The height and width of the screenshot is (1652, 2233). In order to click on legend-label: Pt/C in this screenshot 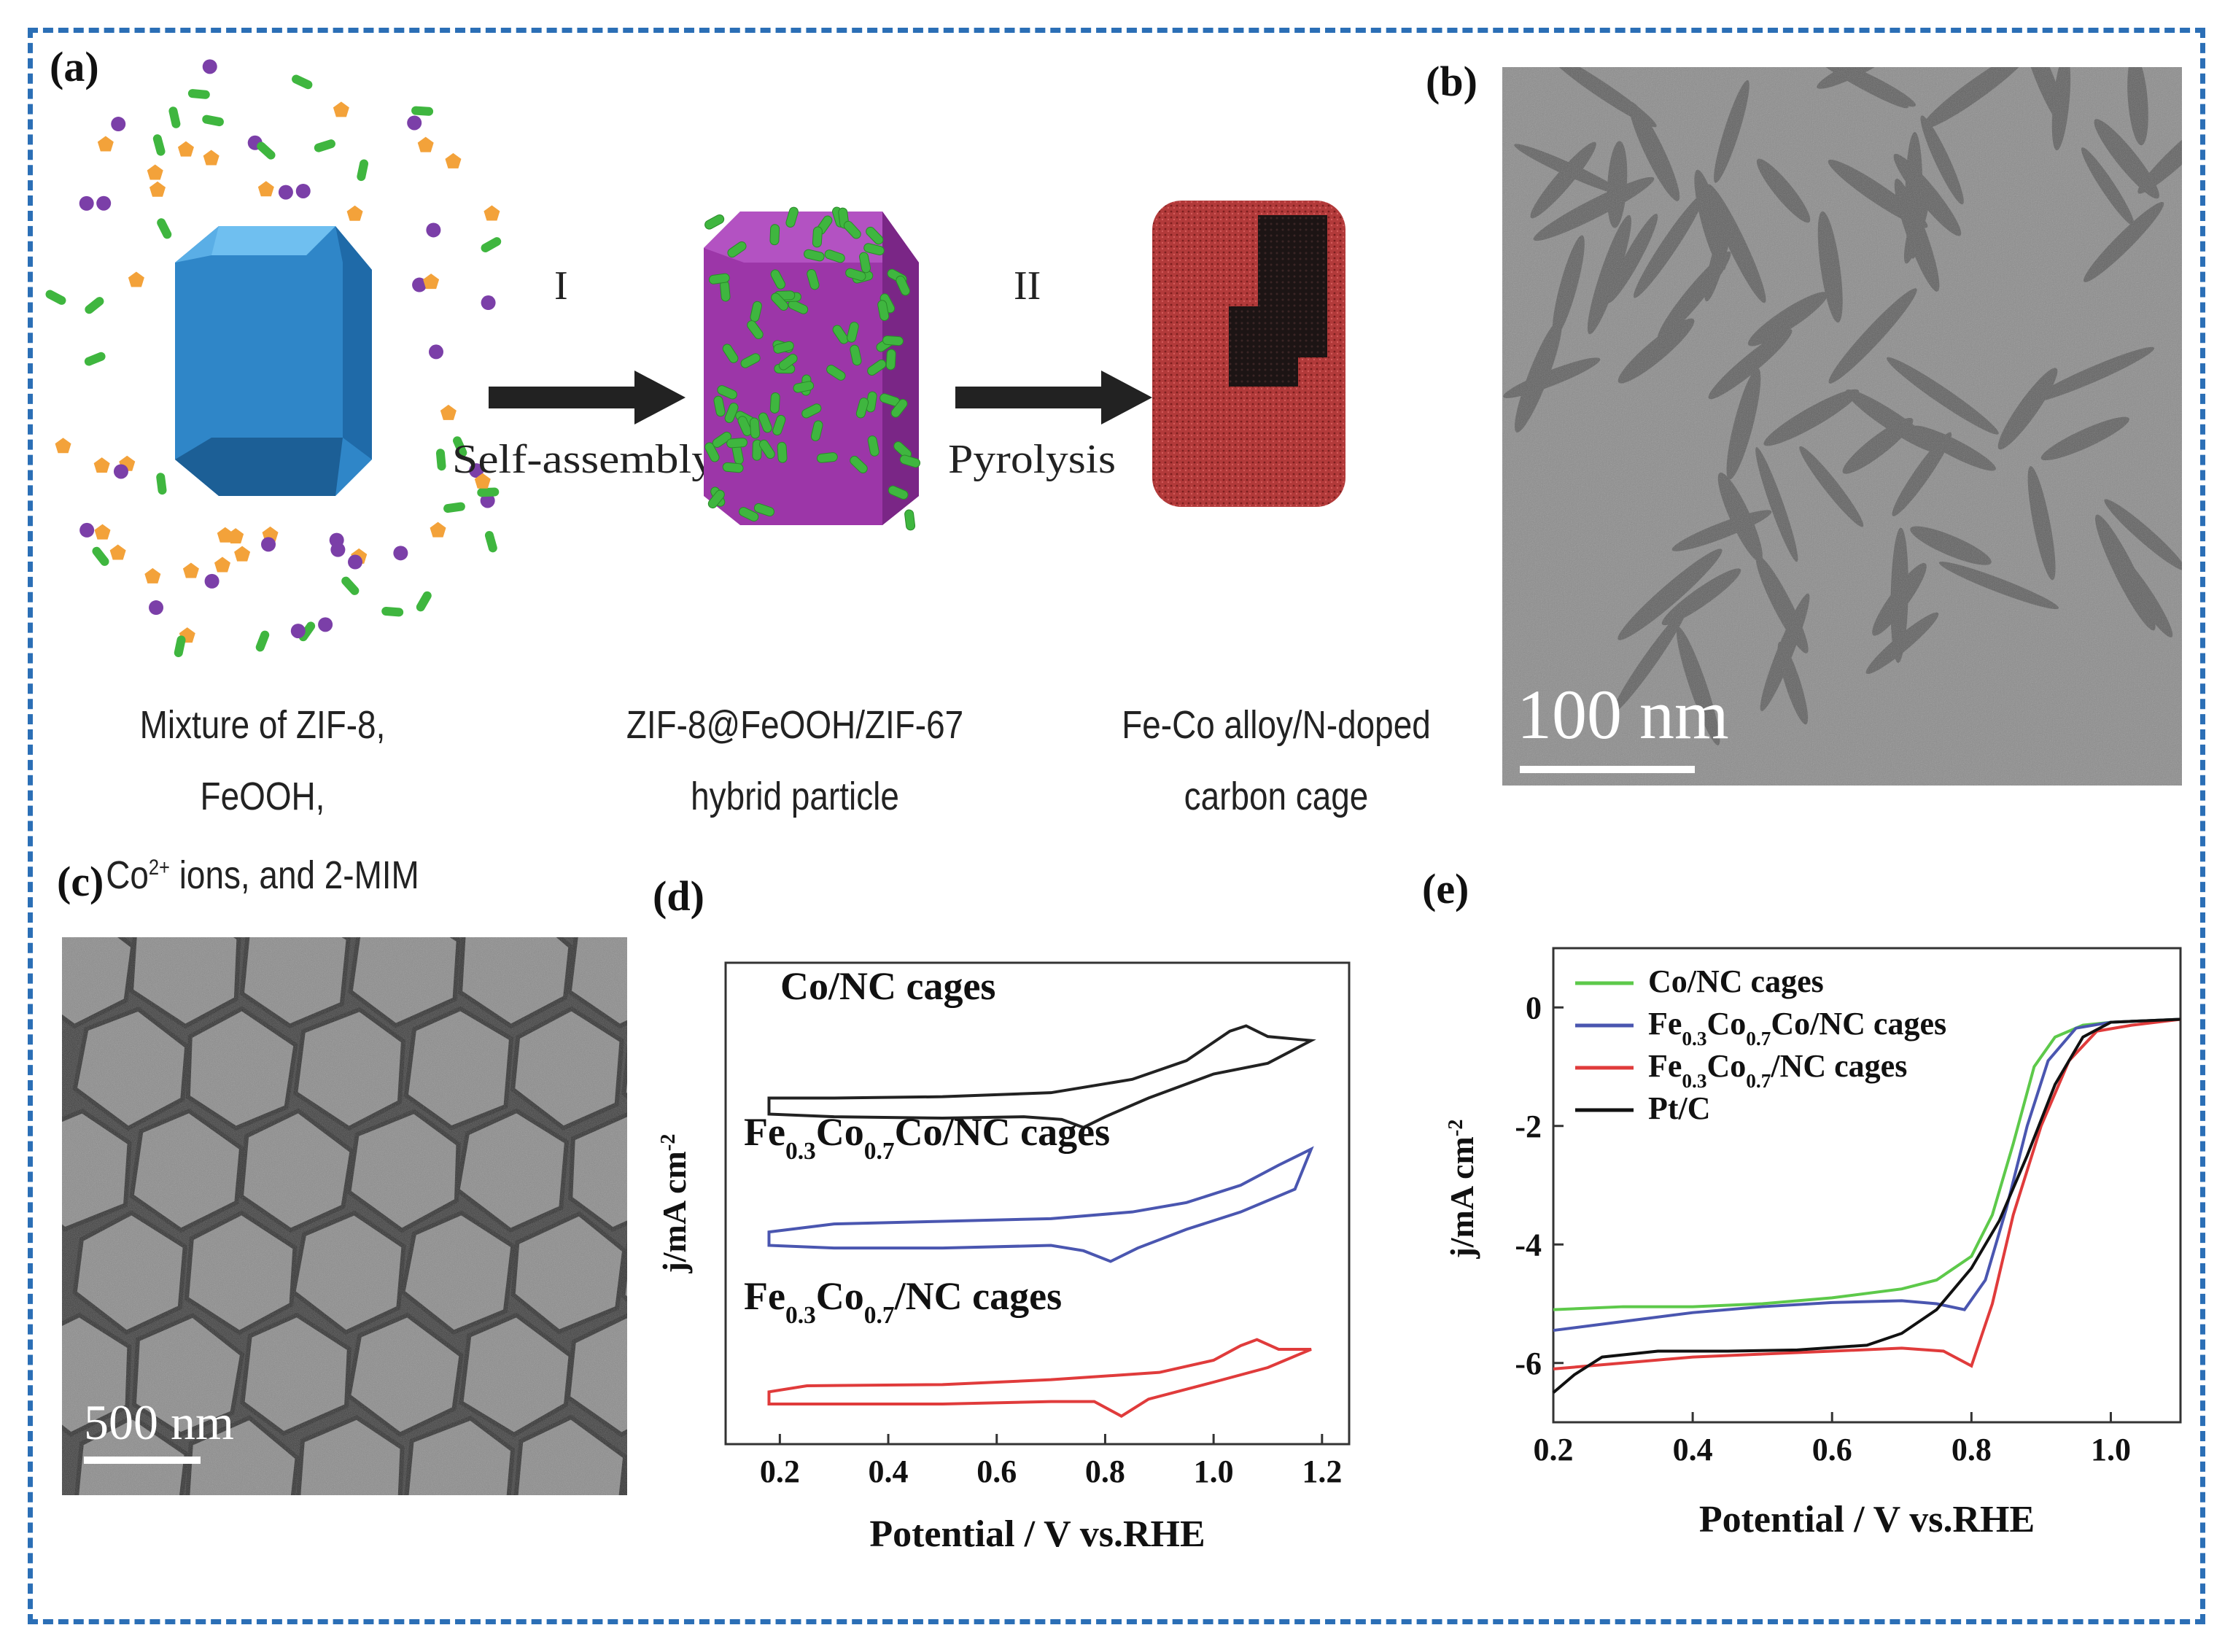, I will do `click(1679, 1108)`.